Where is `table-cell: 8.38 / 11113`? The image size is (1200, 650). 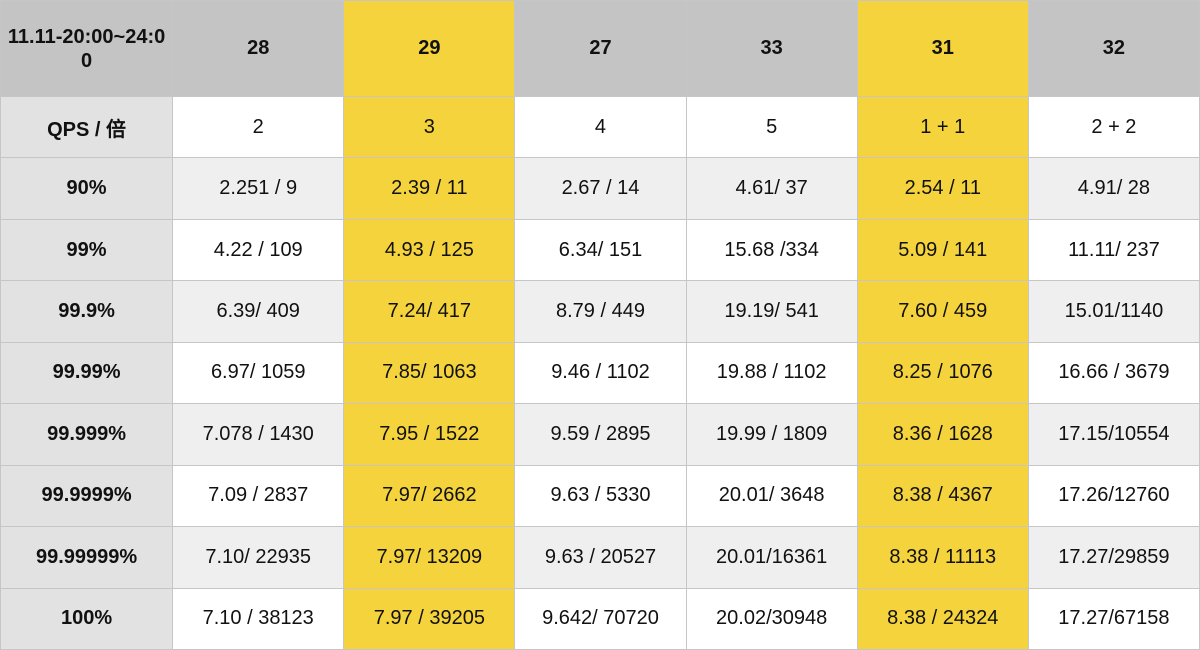
table-cell: 8.38 / 11113 is located at coordinates (942, 557).